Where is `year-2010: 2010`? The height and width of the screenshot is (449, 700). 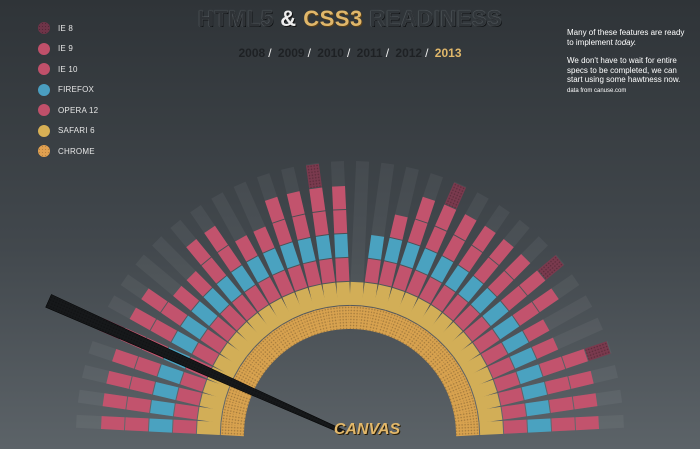
year-2010: 2010 is located at coordinates (330, 53).